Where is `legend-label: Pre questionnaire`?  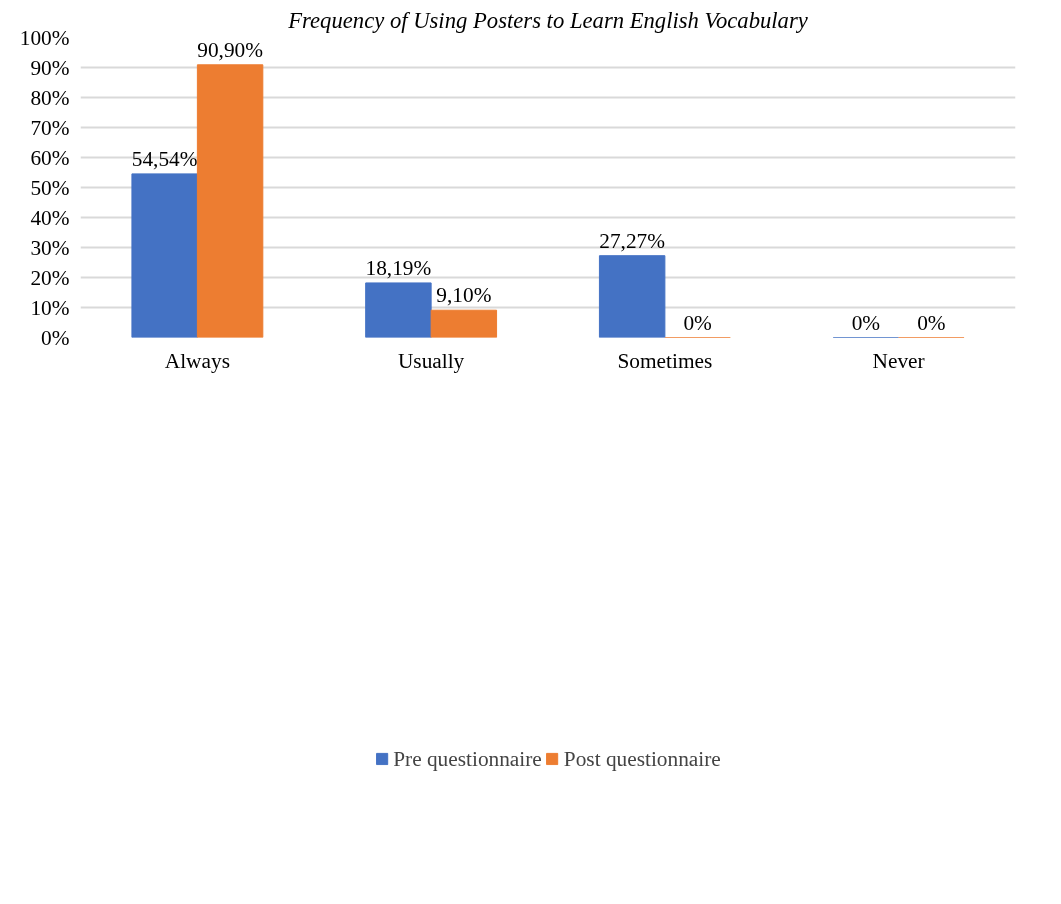 legend-label: Pre questionnaire is located at coordinates (467, 759).